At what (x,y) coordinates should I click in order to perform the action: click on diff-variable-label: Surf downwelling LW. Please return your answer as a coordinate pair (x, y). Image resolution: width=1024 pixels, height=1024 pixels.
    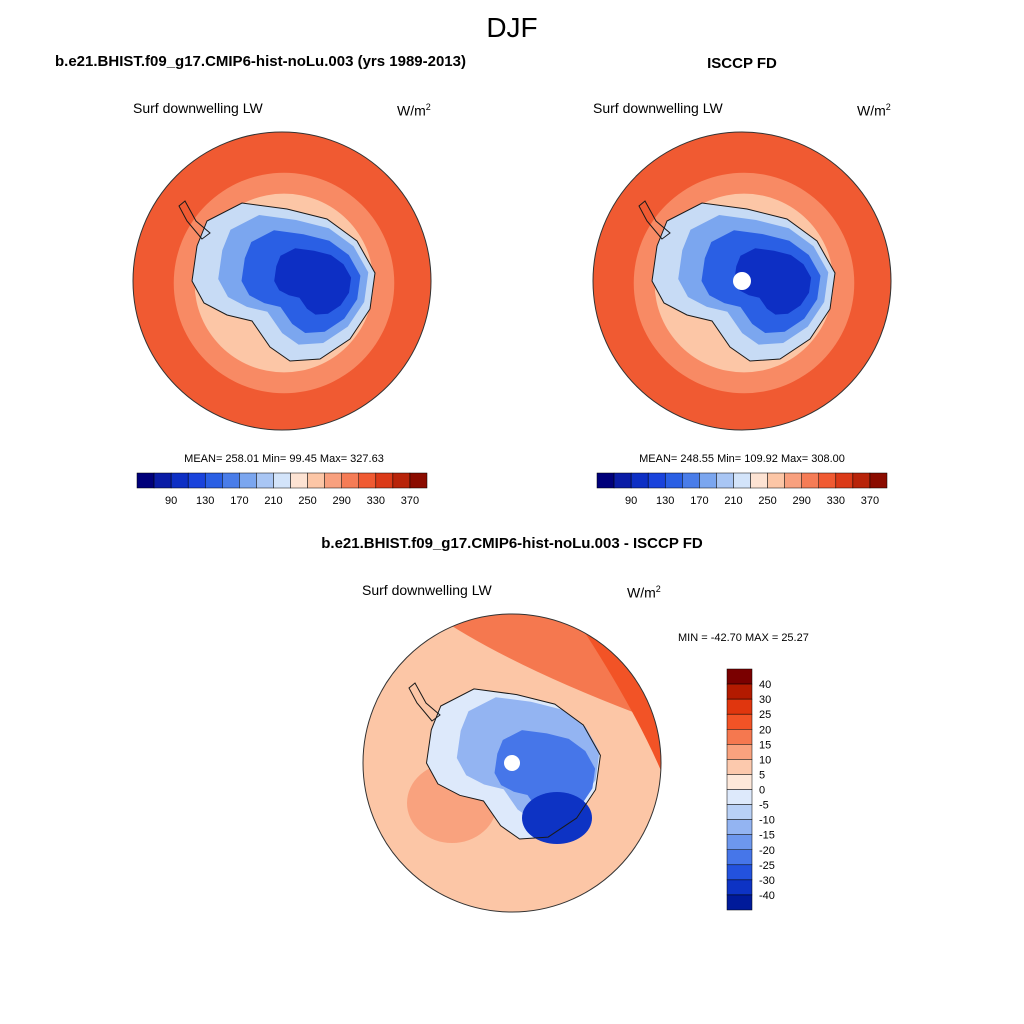
    Looking at the image, I should click on (427, 590).